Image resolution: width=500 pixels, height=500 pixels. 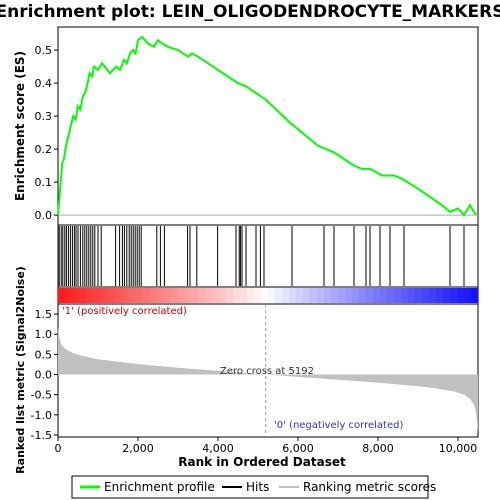 I want to click on x-tick-label: 10,000, so click(x=458, y=448).